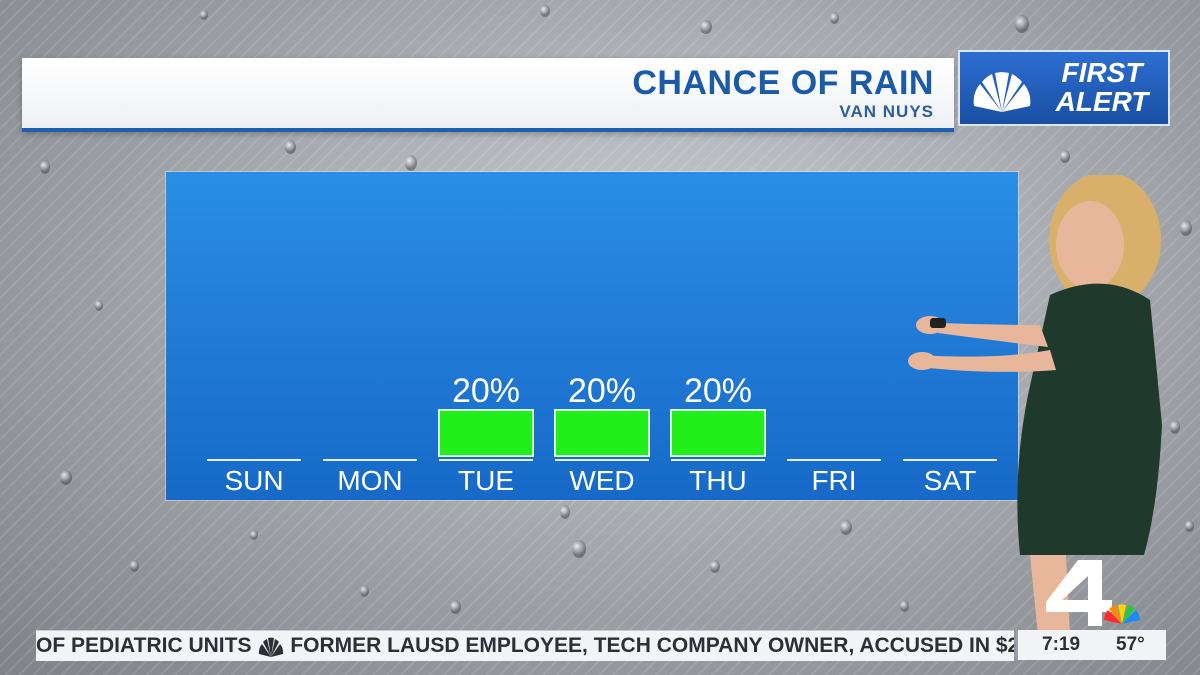  I want to click on day-label-sun: SUN, so click(253, 480).